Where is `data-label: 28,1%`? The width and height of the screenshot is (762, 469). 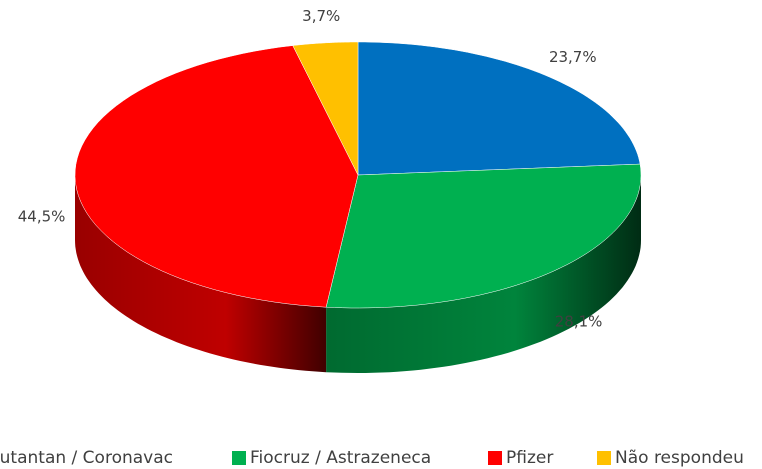 data-label: 28,1% is located at coordinates (579, 322).